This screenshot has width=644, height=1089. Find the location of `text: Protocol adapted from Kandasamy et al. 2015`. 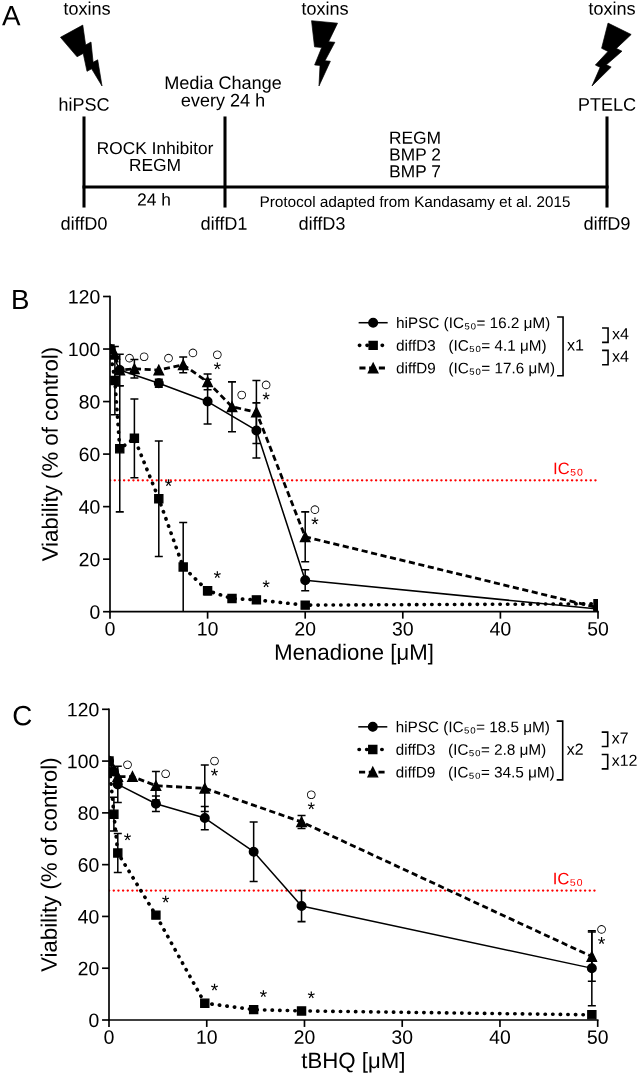

text: Protocol adapted from Kandasamy et al. 2015 is located at coordinates (415, 203).